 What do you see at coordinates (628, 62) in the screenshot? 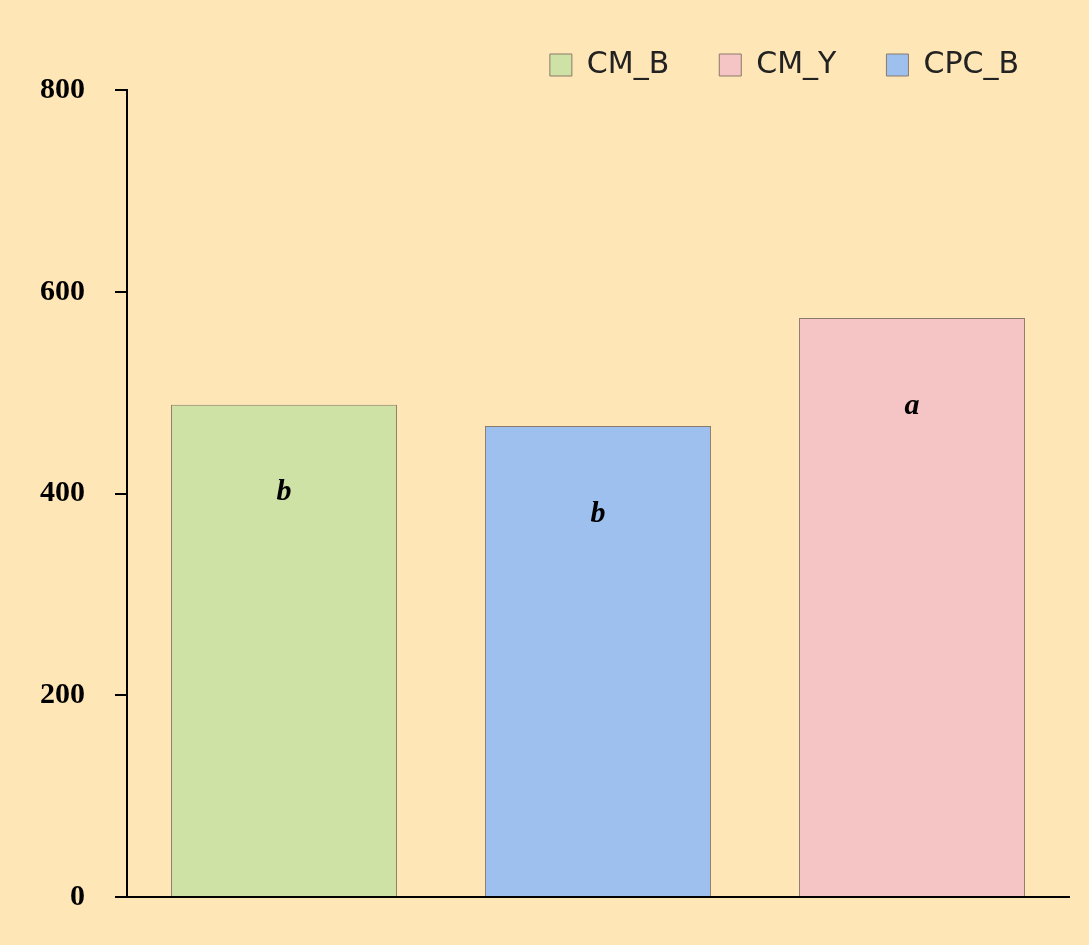
I see `legend-label: CM_B` at bounding box center [628, 62].